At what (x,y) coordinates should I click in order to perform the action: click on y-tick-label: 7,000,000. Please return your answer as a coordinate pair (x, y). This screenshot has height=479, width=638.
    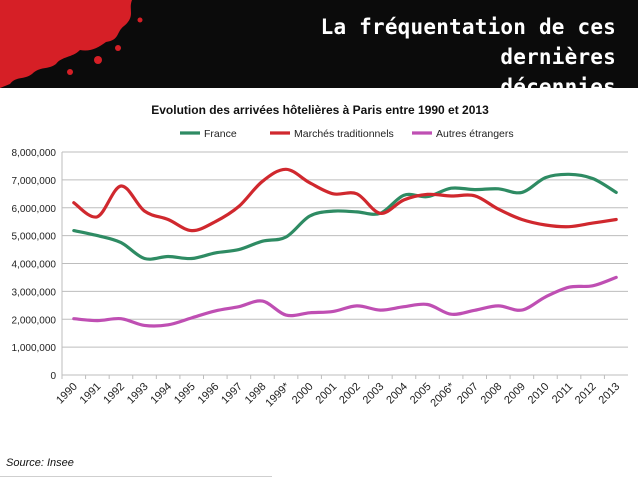
    Looking at the image, I should click on (34, 181).